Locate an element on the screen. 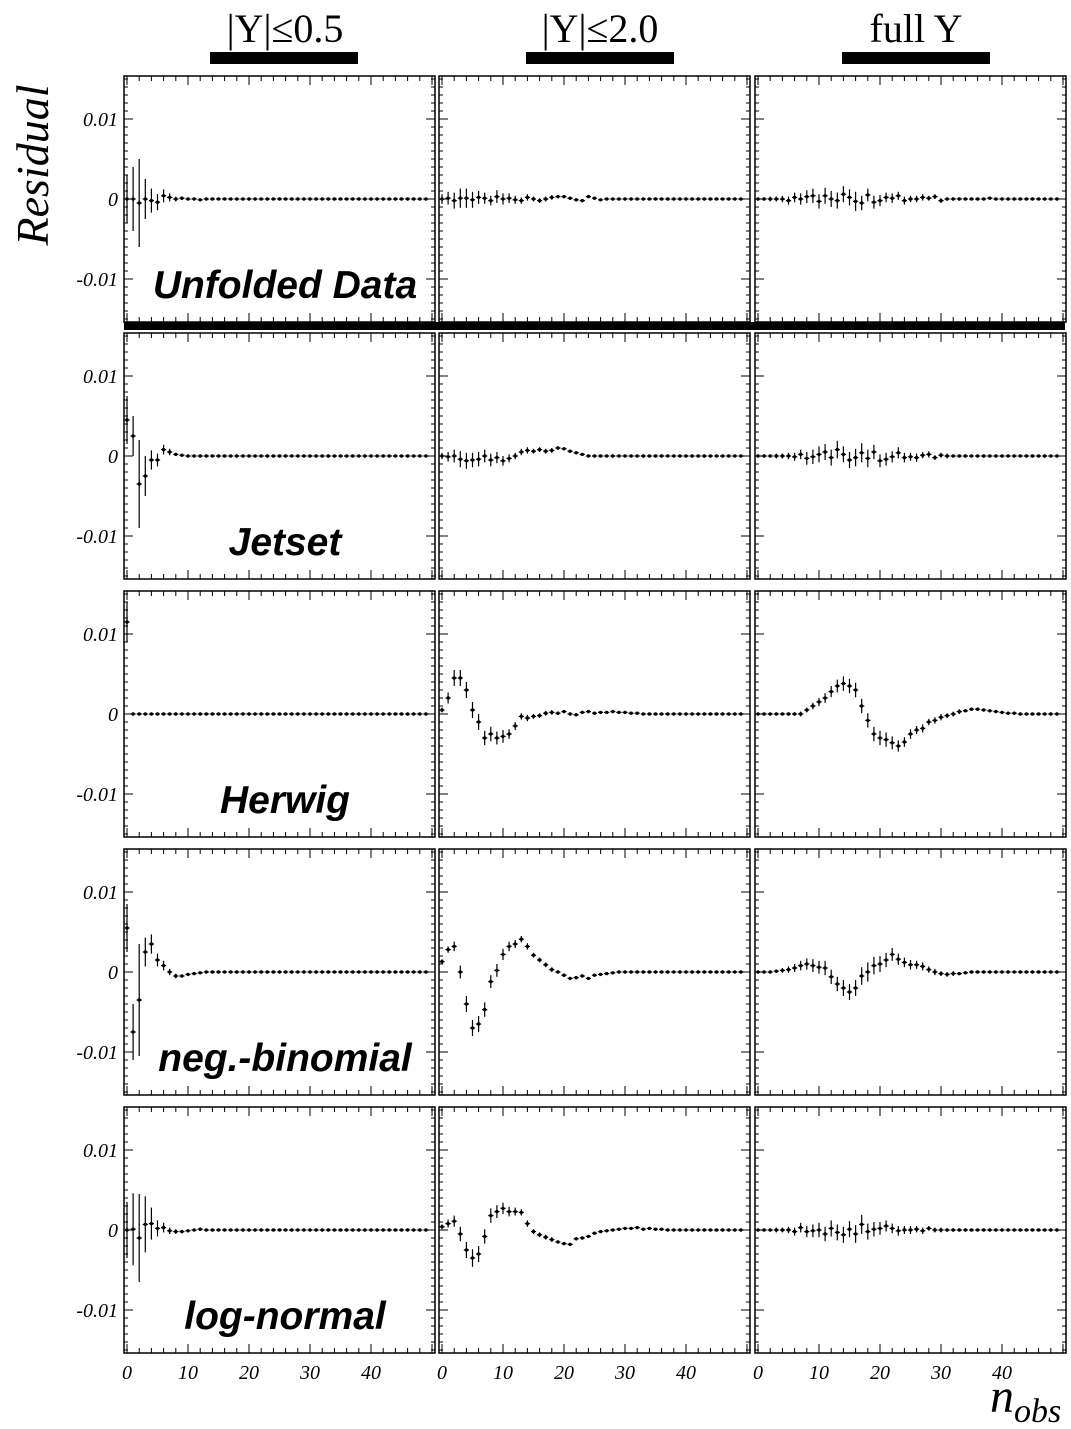 The width and height of the screenshot is (1071, 1429). column-title-1: |Y|≤2.0 is located at coordinates (600, 28).